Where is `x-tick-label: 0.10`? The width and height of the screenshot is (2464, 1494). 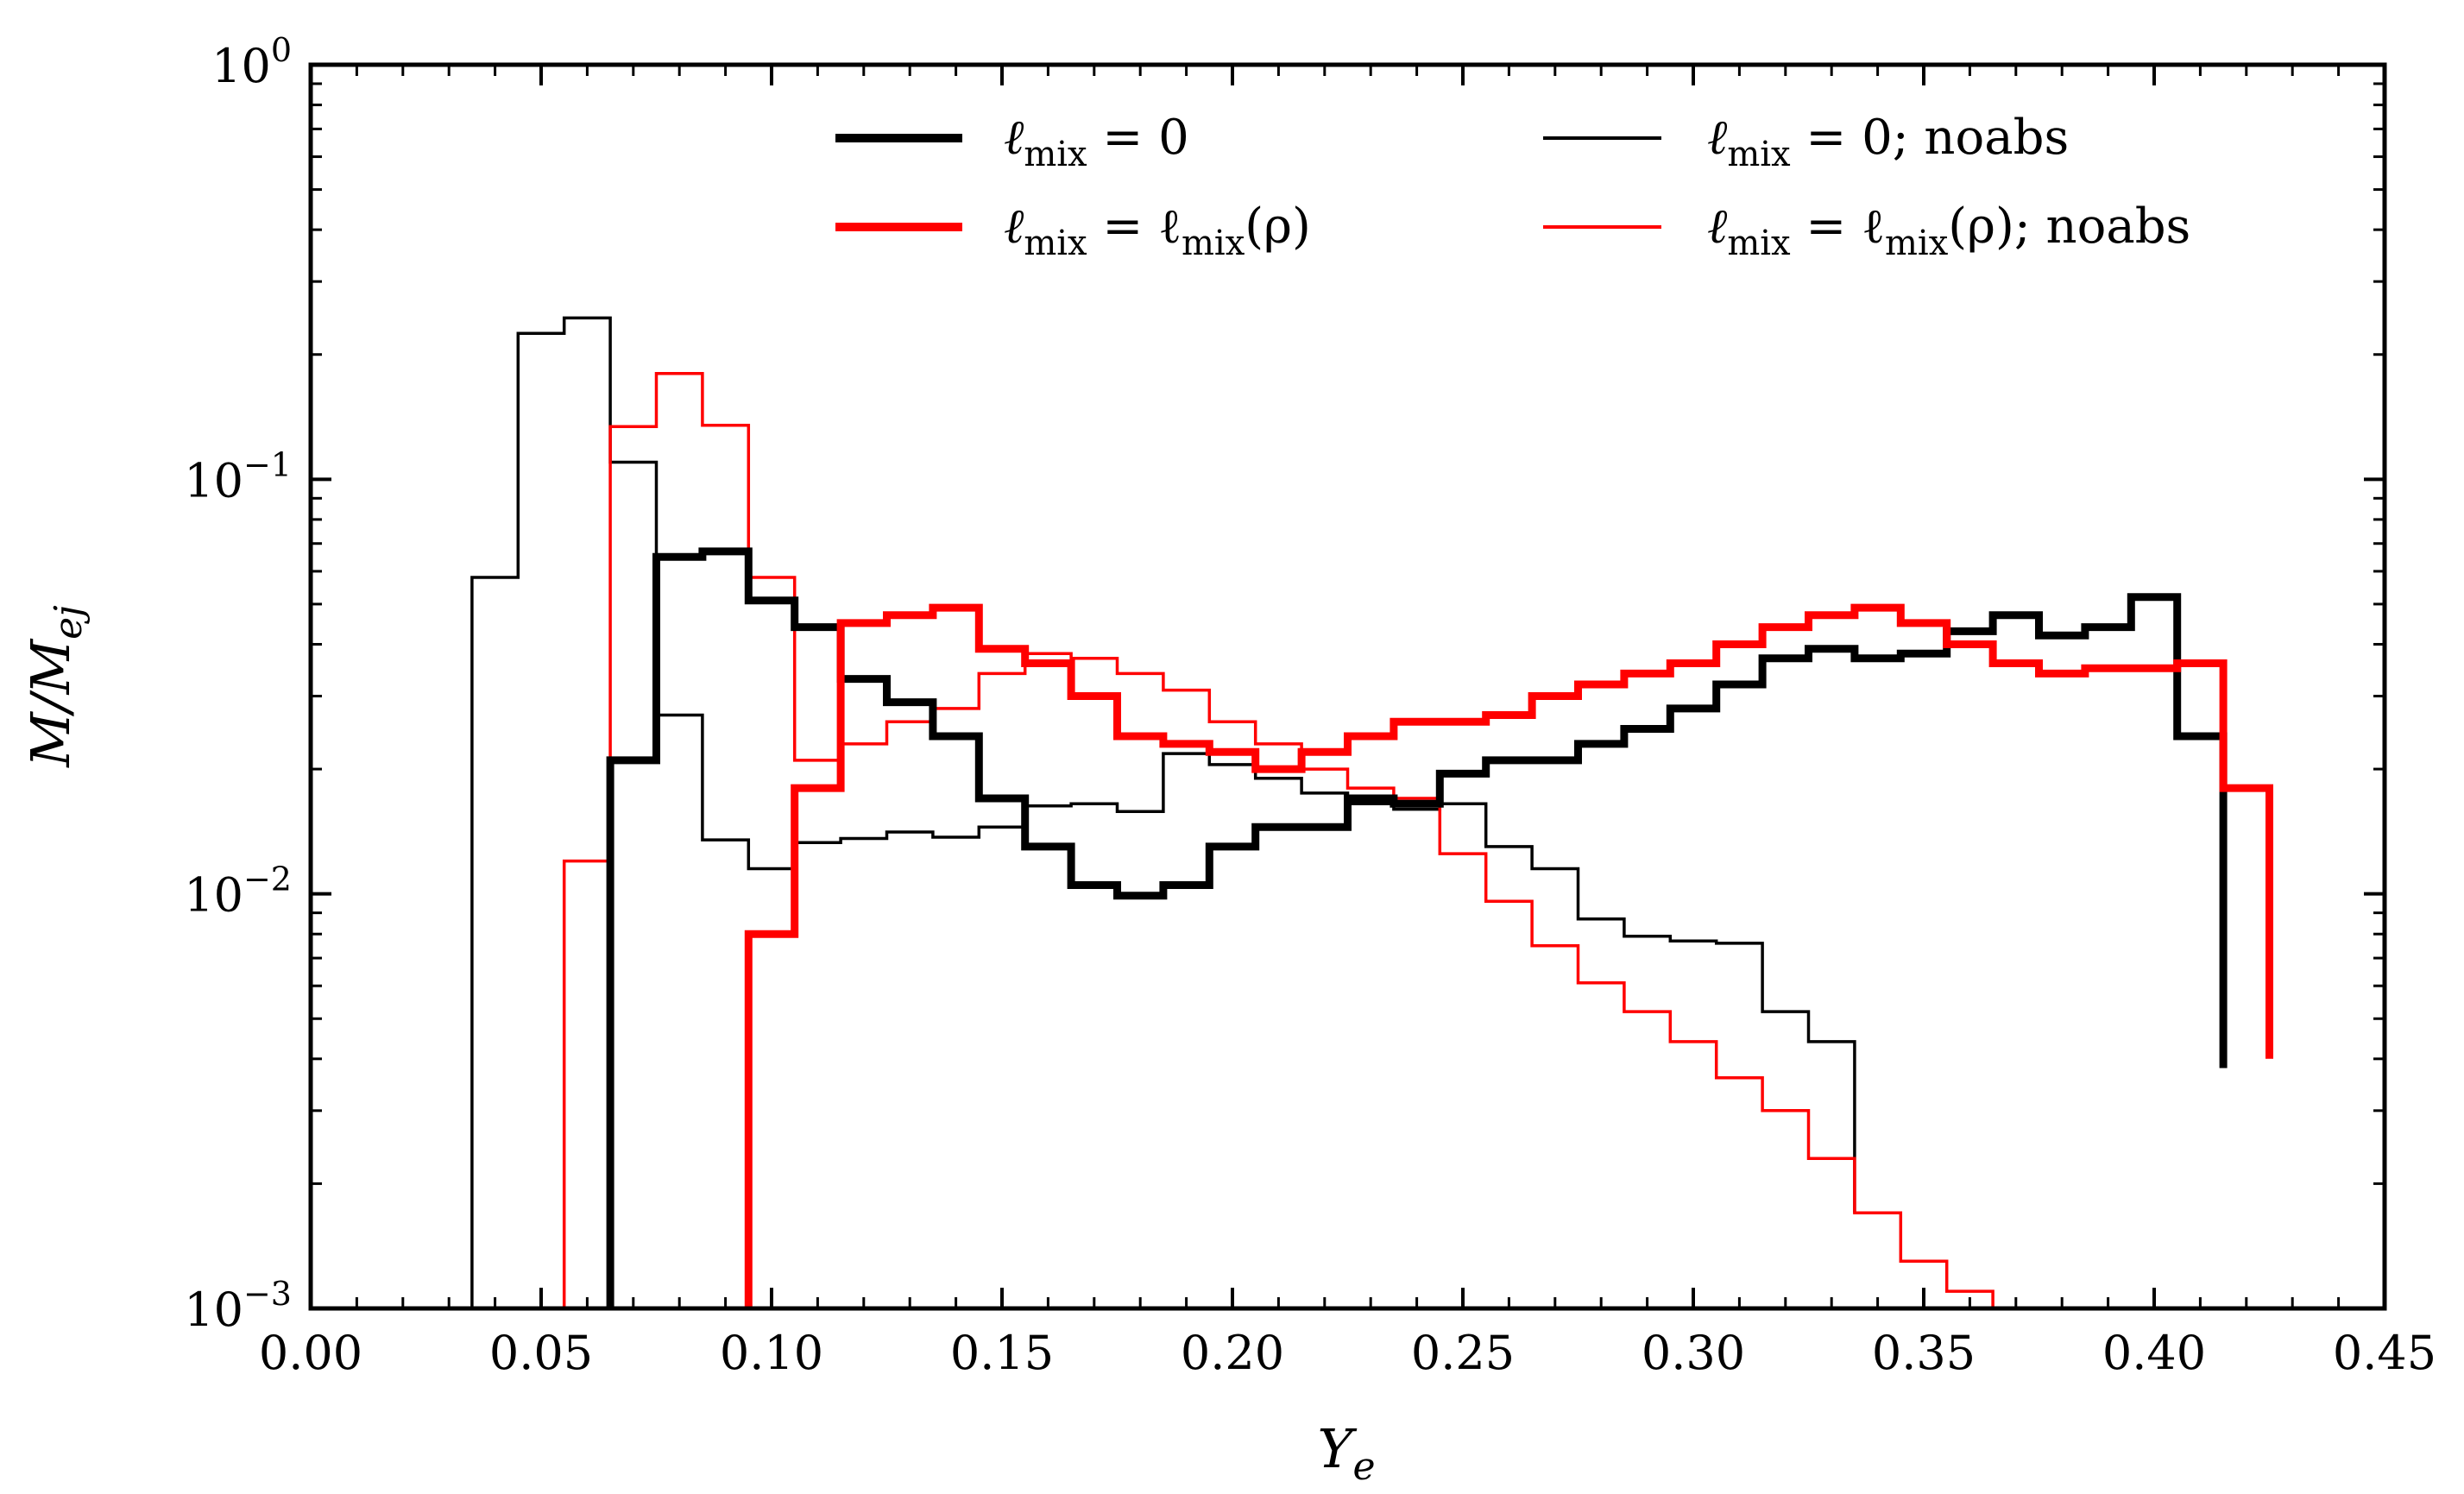
x-tick-label: 0.10 is located at coordinates (771, 1353).